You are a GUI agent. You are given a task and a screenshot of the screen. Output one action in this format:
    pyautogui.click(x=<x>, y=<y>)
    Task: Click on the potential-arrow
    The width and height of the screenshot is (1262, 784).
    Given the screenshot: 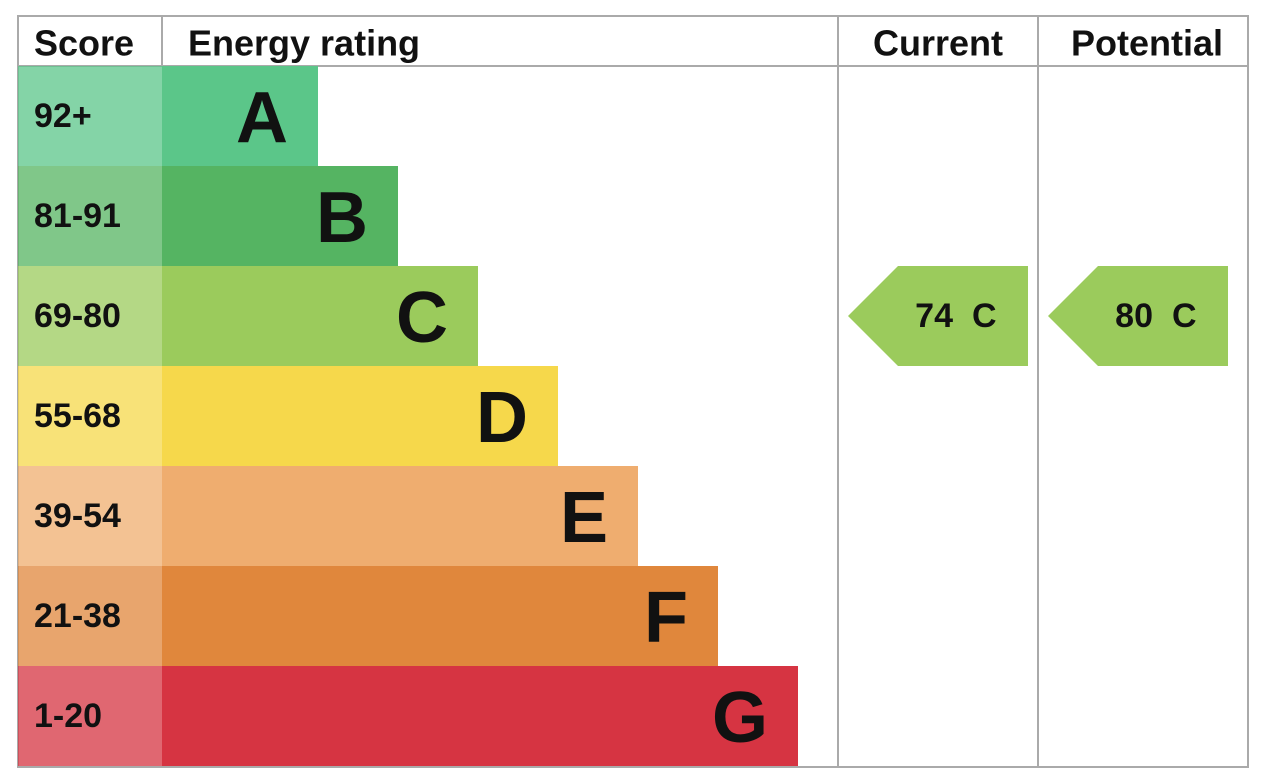 What is the action you would take?
    pyautogui.click(x=1138, y=316)
    